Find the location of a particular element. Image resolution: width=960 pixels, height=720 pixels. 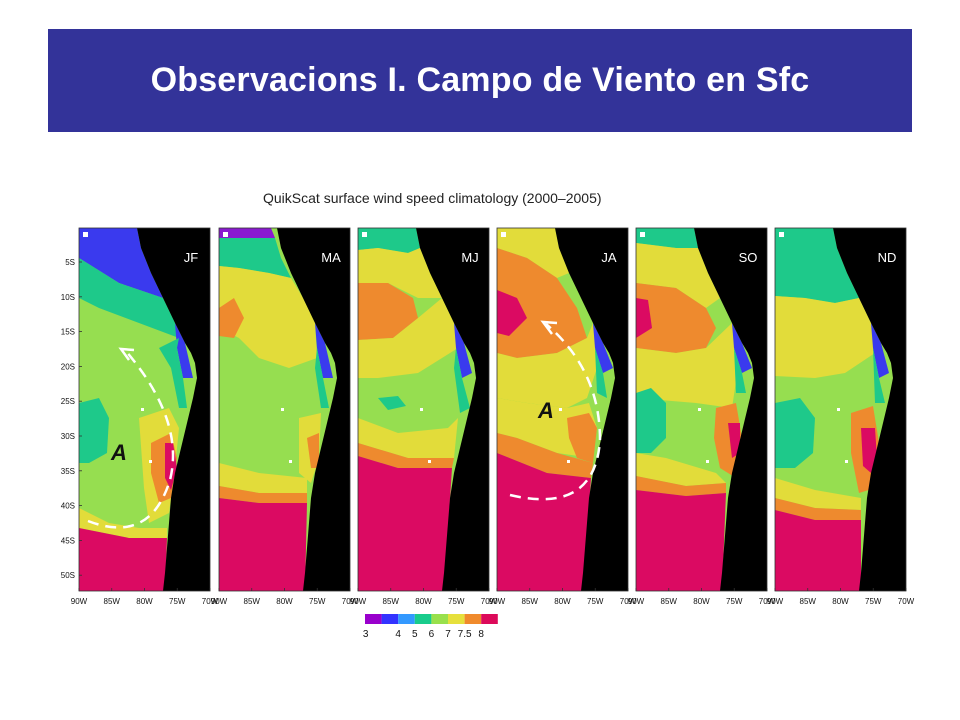

anticyclone-arrow-ja is located at coordinates (555, 412).